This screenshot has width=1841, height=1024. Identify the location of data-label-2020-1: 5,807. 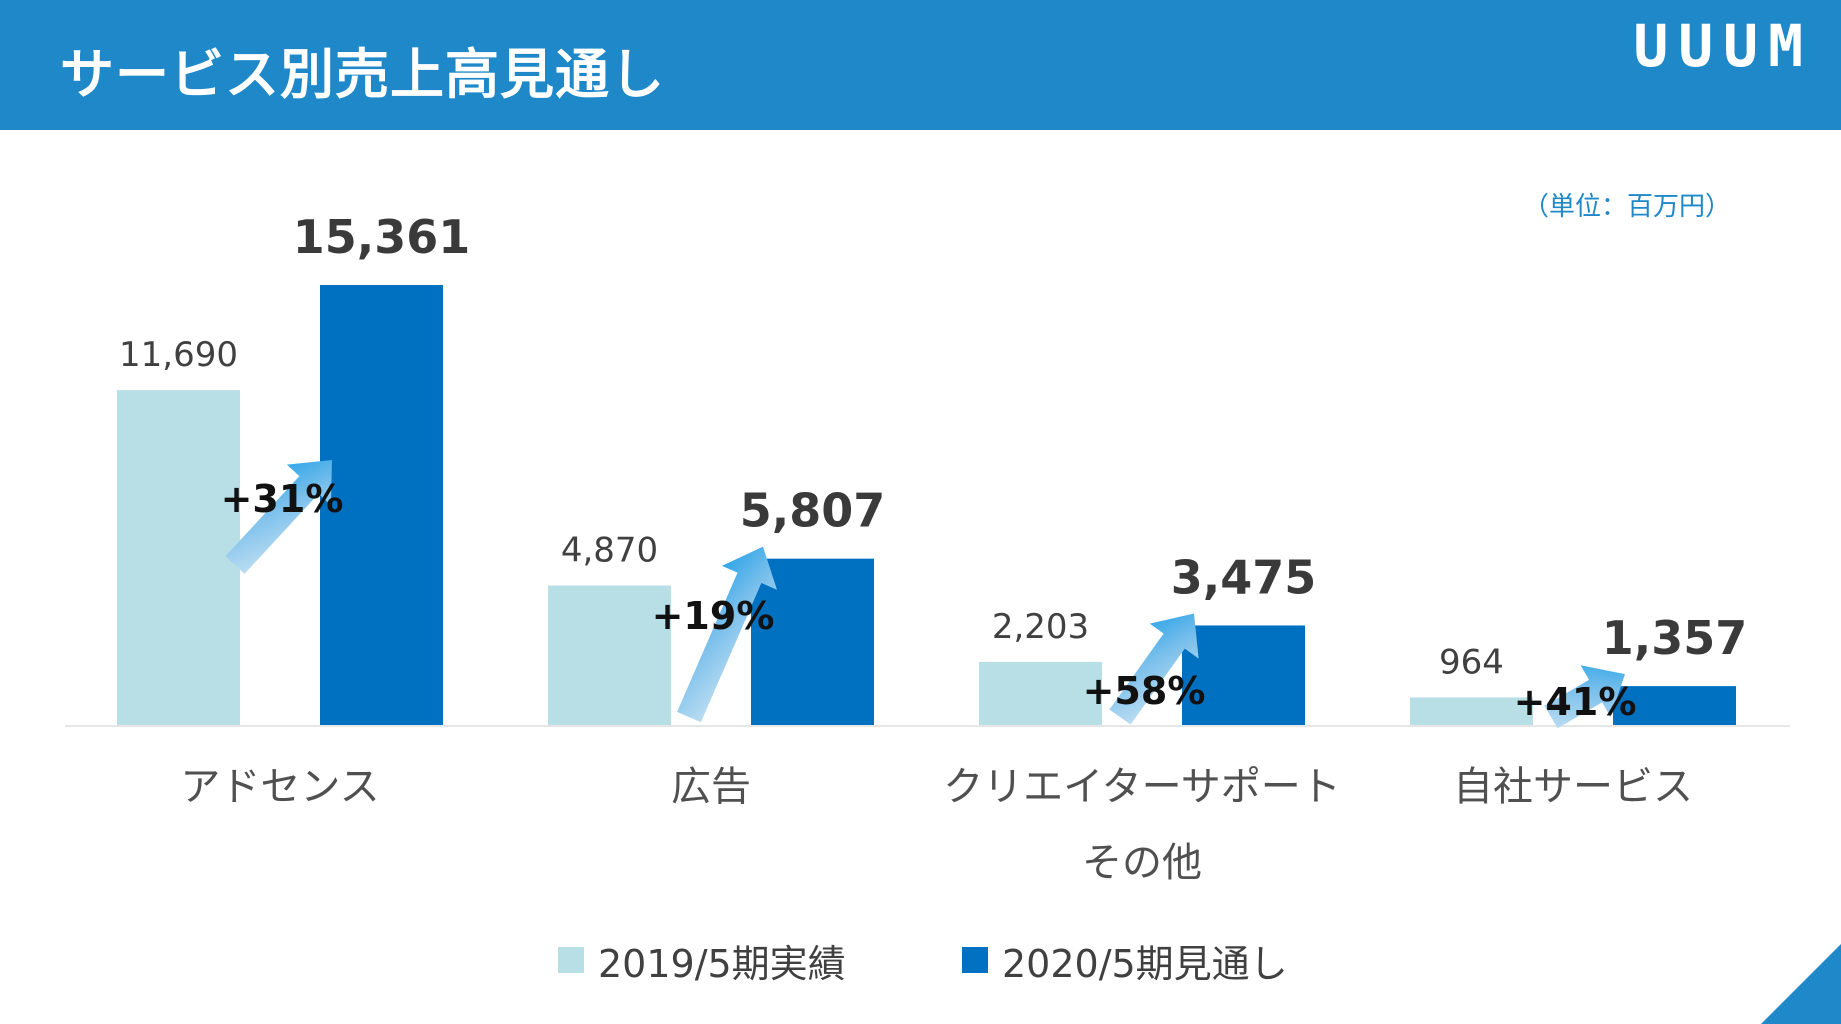
(813, 511).